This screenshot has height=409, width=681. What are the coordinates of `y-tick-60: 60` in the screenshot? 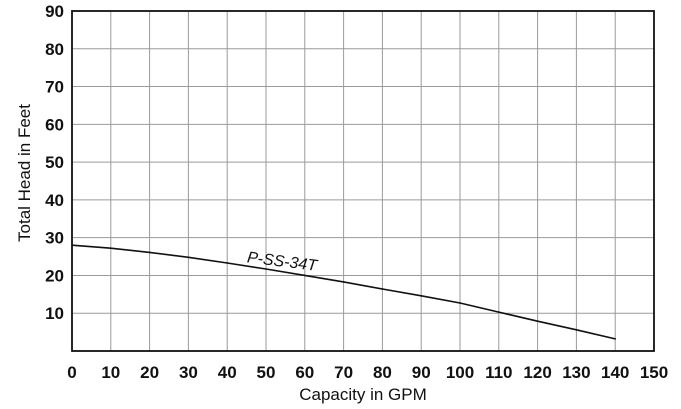 It's located at (54, 124).